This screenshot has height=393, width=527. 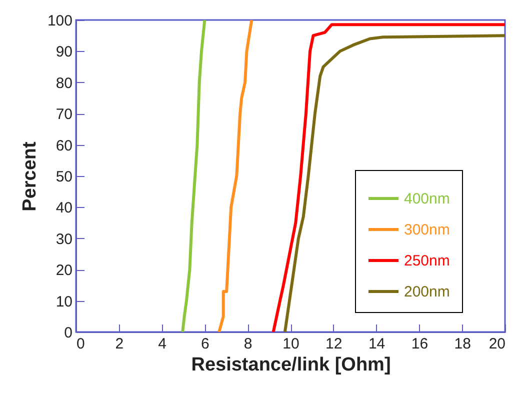 I want to click on x-tick-label: 8, so click(x=248, y=344).